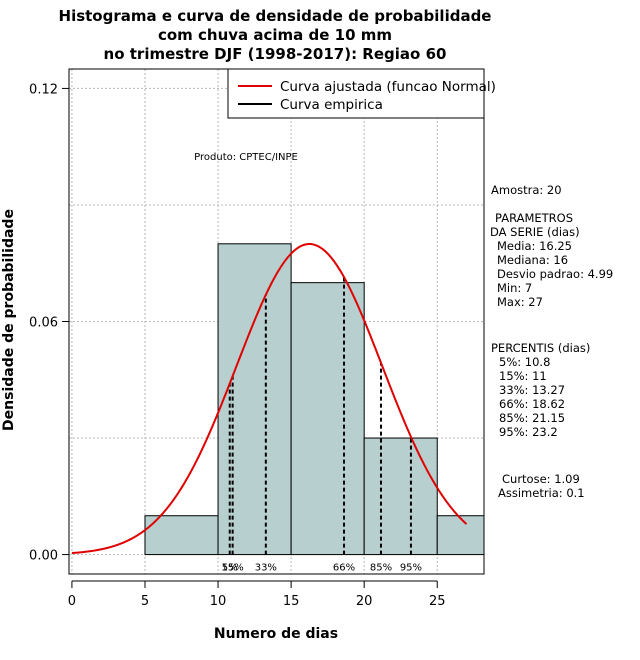 The width and height of the screenshot is (640, 660). I want to click on x-tick-label-5: 25, so click(437, 601).